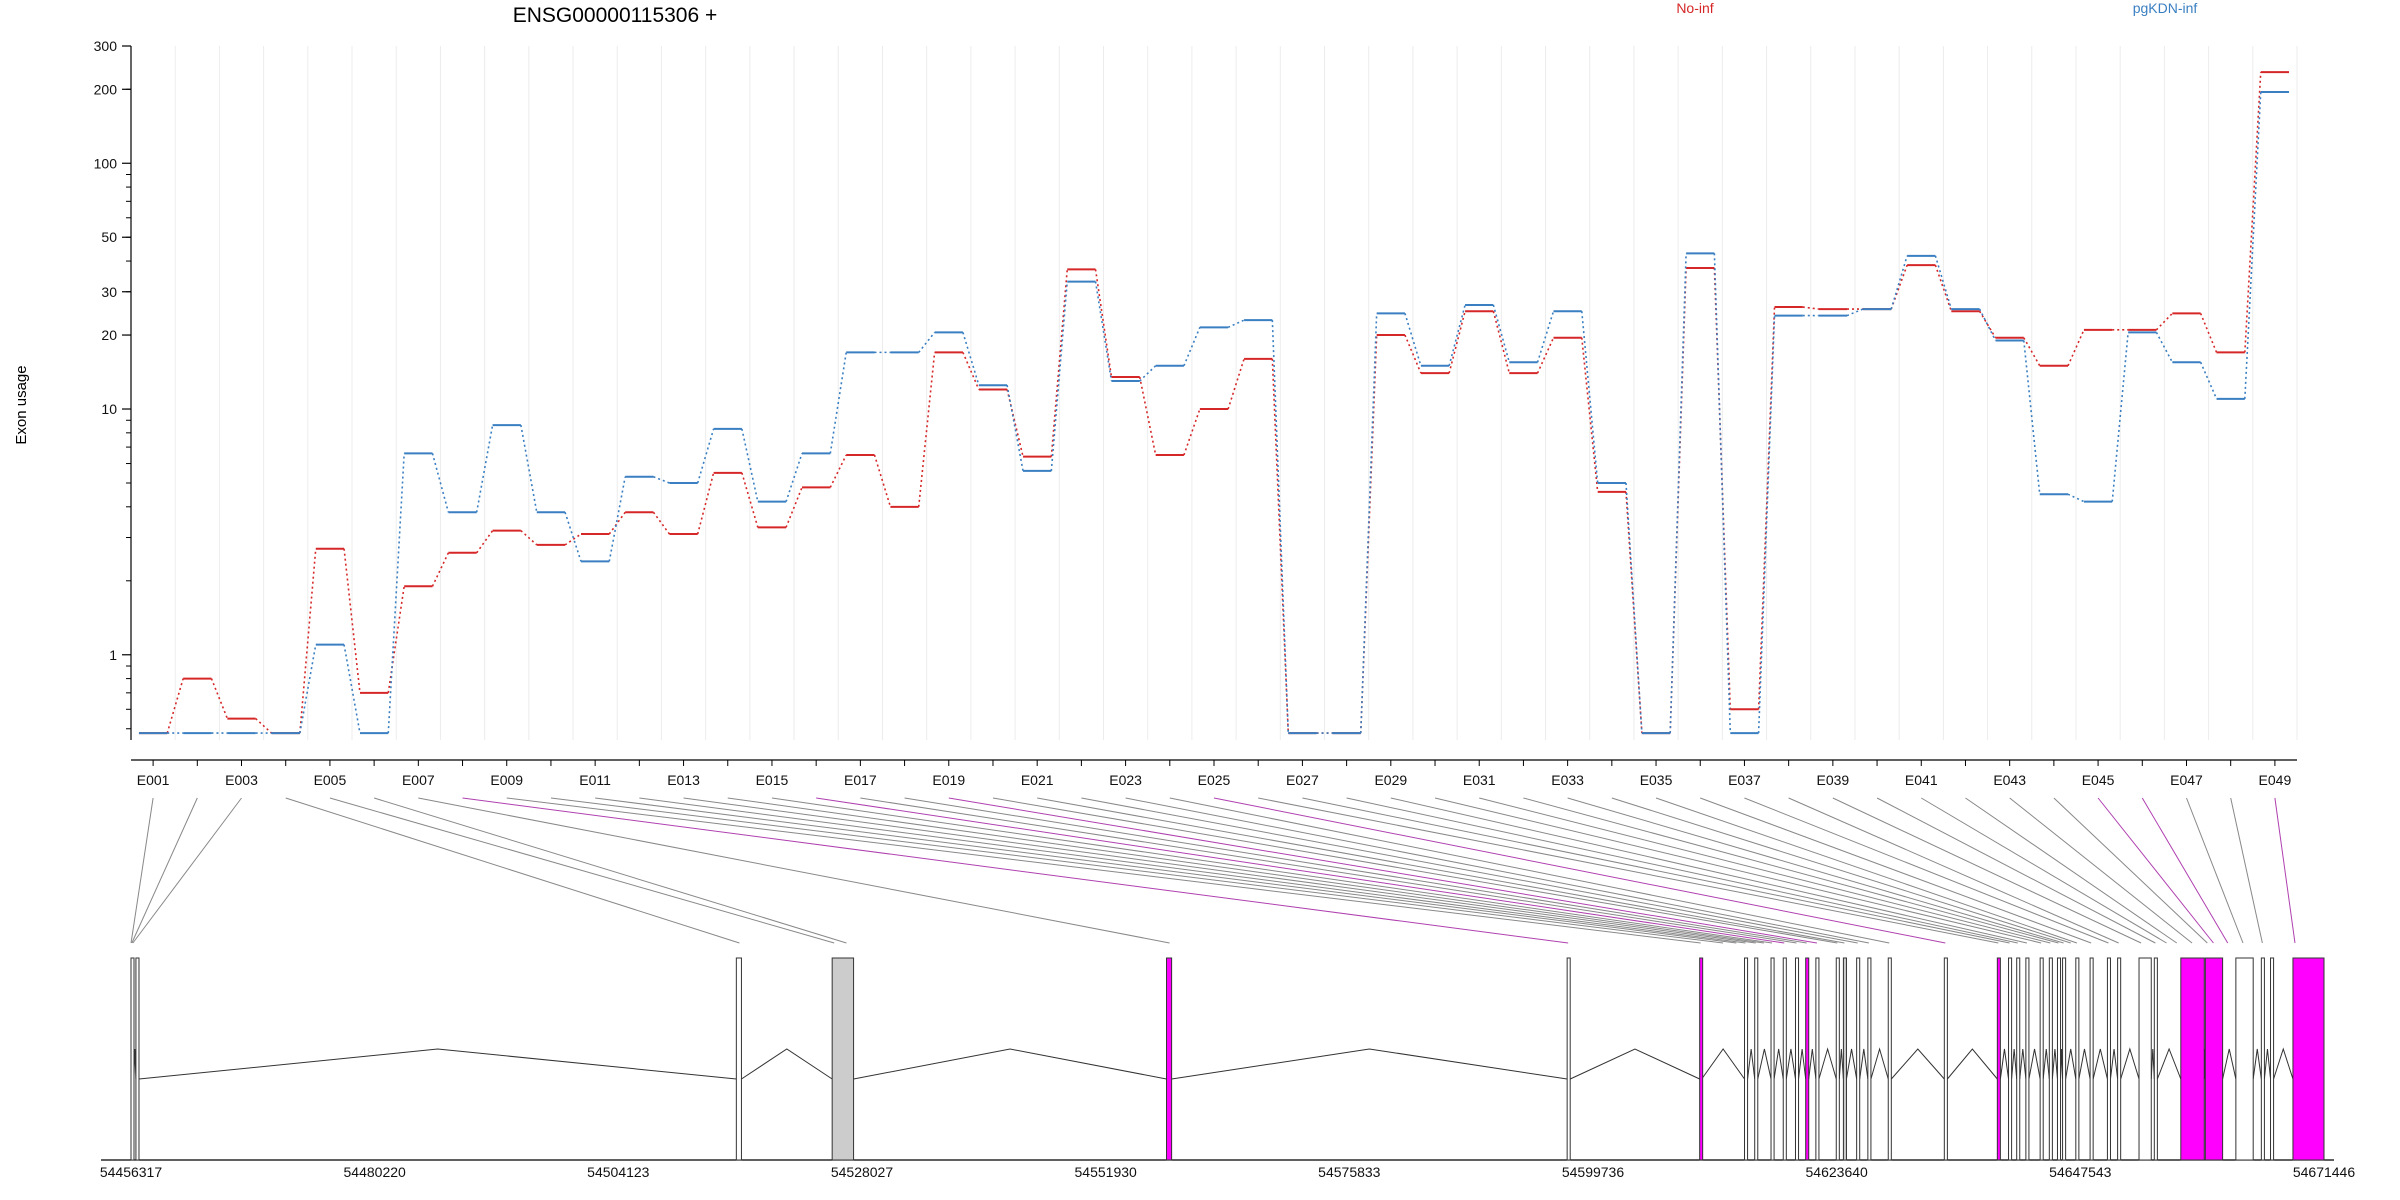 This screenshot has width=2400, height=1200. What do you see at coordinates (772, 780) in the screenshot?
I see `x-tick-label-E015: E015` at bounding box center [772, 780].